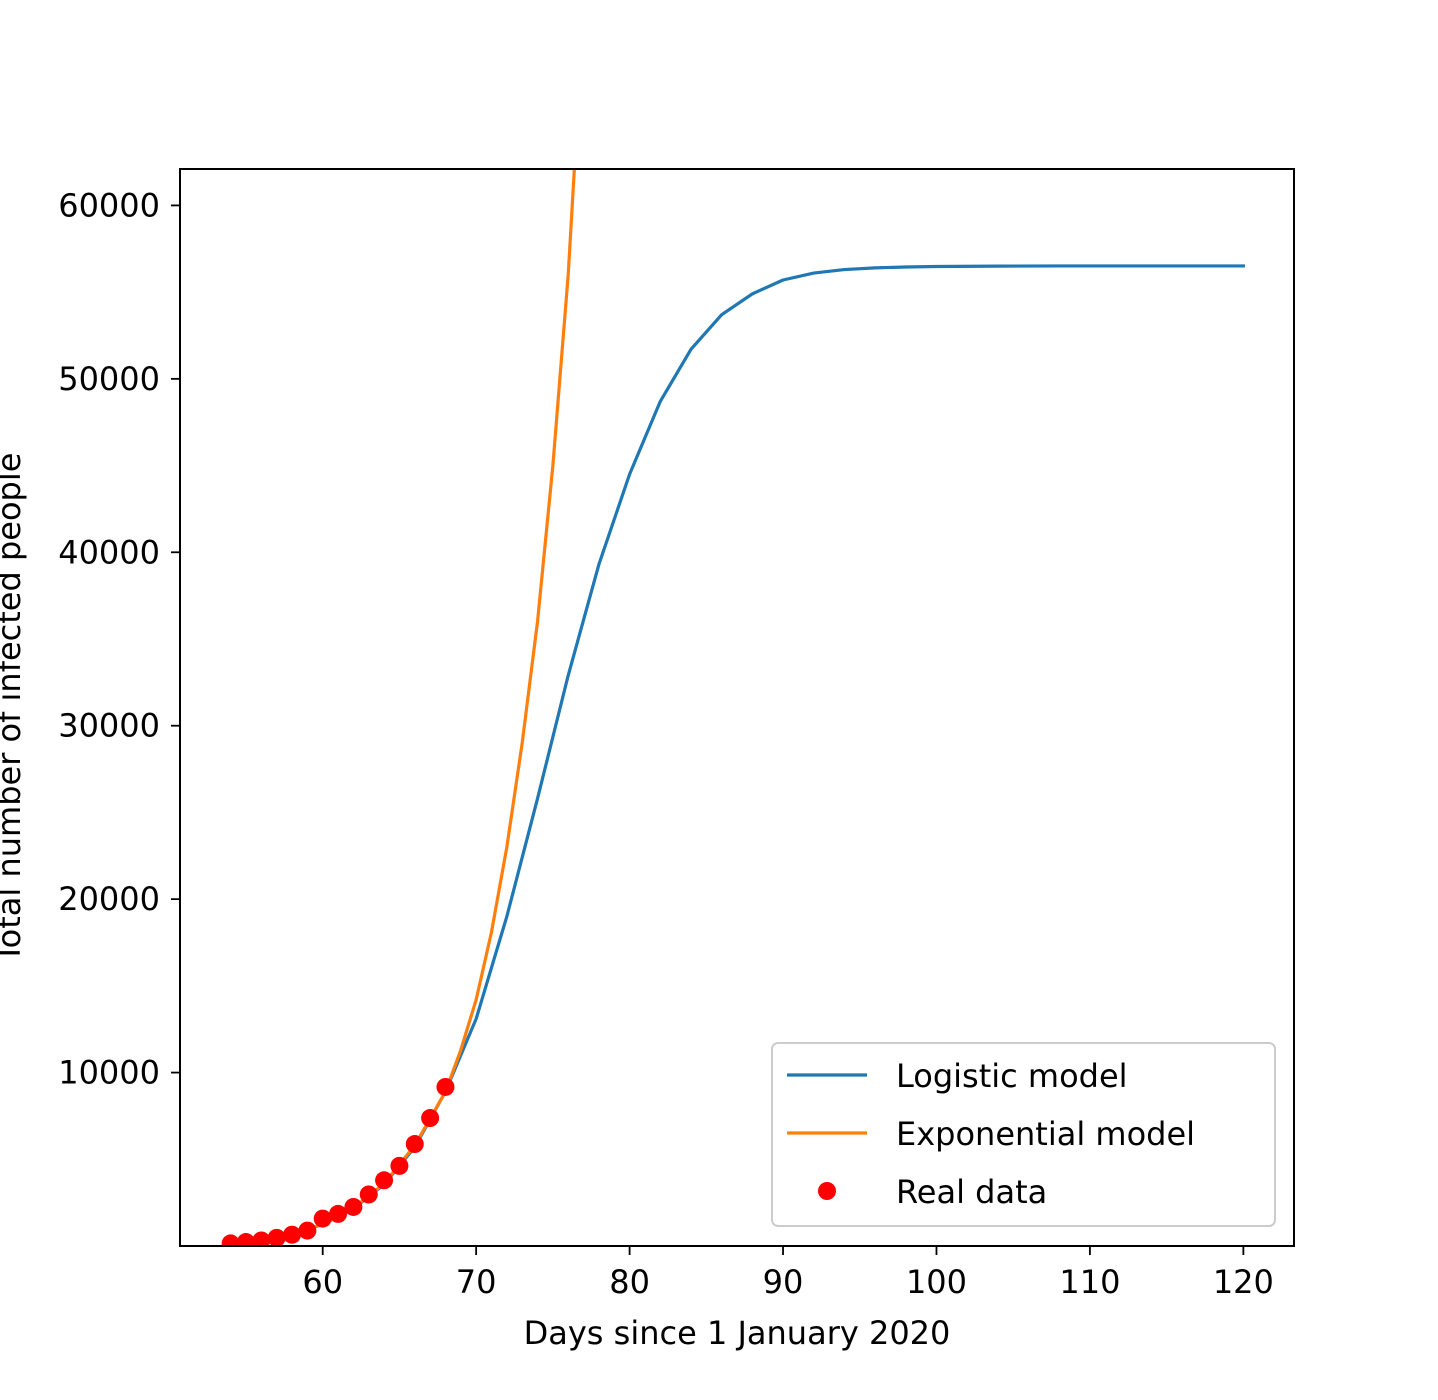 This screenshot has width=1438, height=1400. Describe the element at coordinates (629, 1282) in the screenshot. I see `x-tick-label: 80` at that location.